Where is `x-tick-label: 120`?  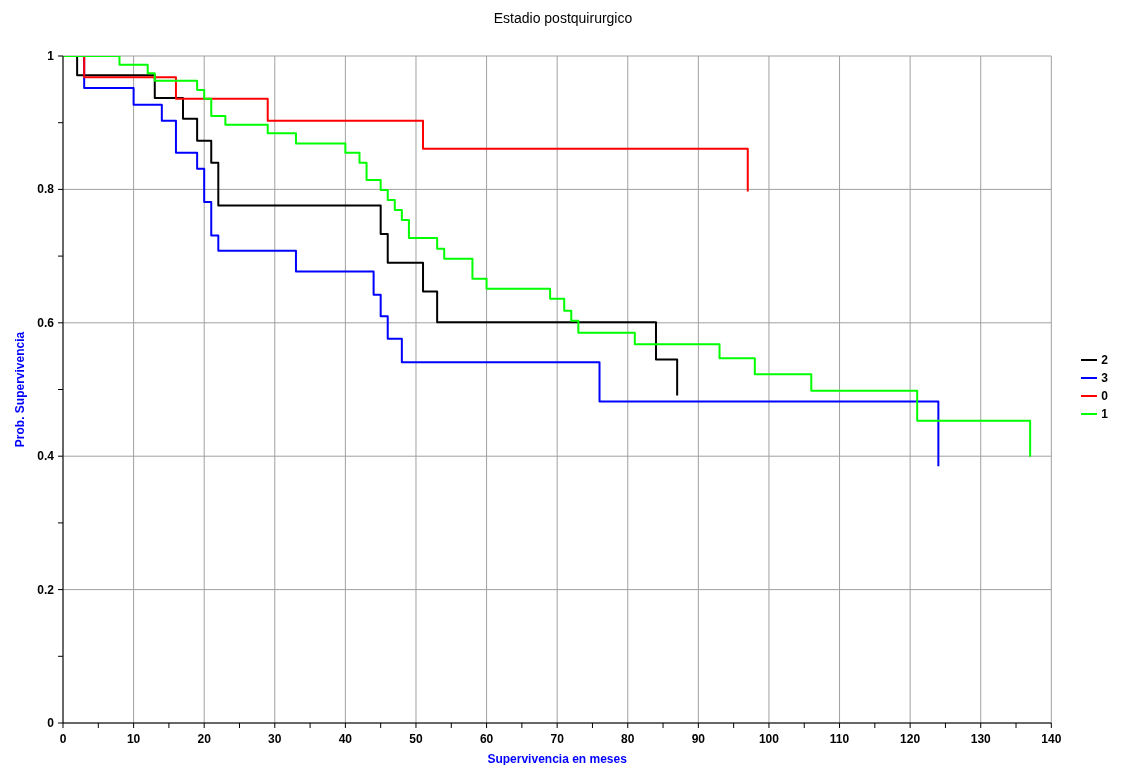 x-tick-label: 120 is located at coordinates (910, 738).